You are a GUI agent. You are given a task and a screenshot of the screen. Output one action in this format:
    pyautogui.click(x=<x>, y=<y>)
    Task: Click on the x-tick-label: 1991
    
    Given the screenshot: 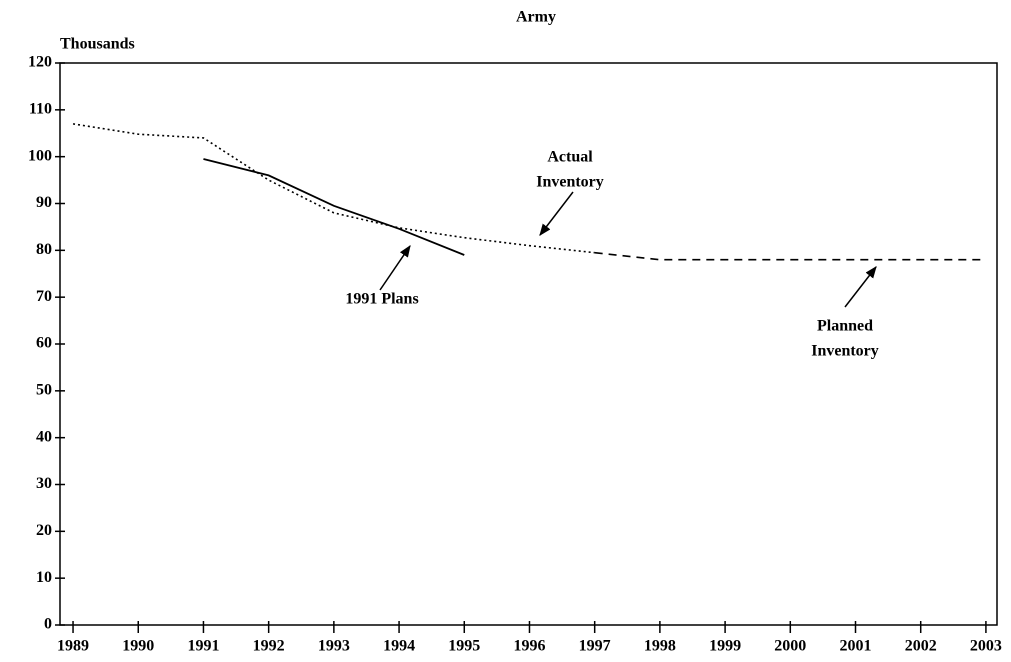 What is the action you would take?
    pyautogui.click(x=203, y=646)
    